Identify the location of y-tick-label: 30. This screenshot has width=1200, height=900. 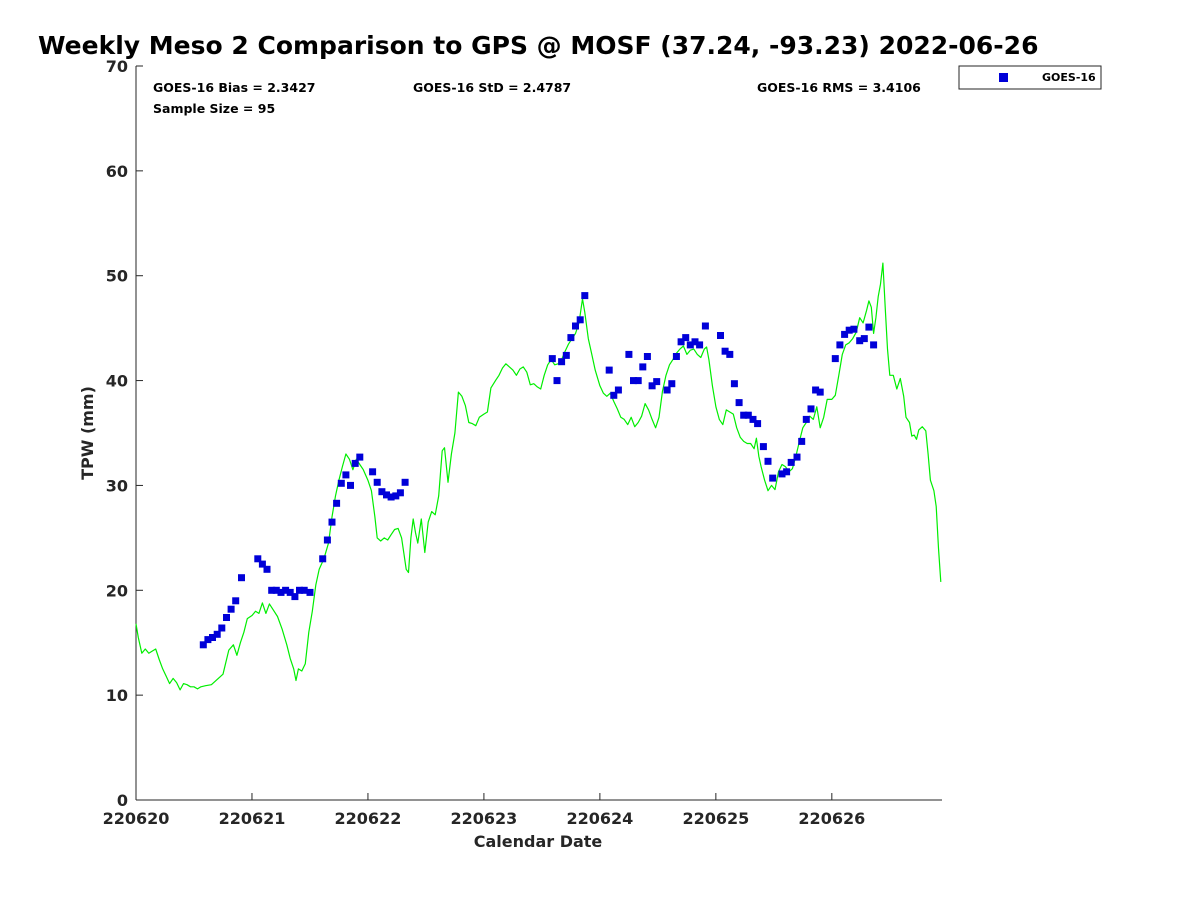
(117, 485).